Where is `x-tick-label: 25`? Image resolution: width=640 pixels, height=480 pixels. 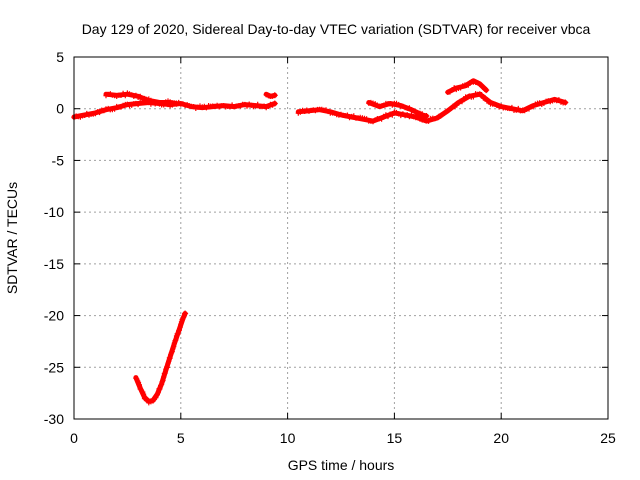 x-tick-label: 25 is located at coordinates (608, 438).